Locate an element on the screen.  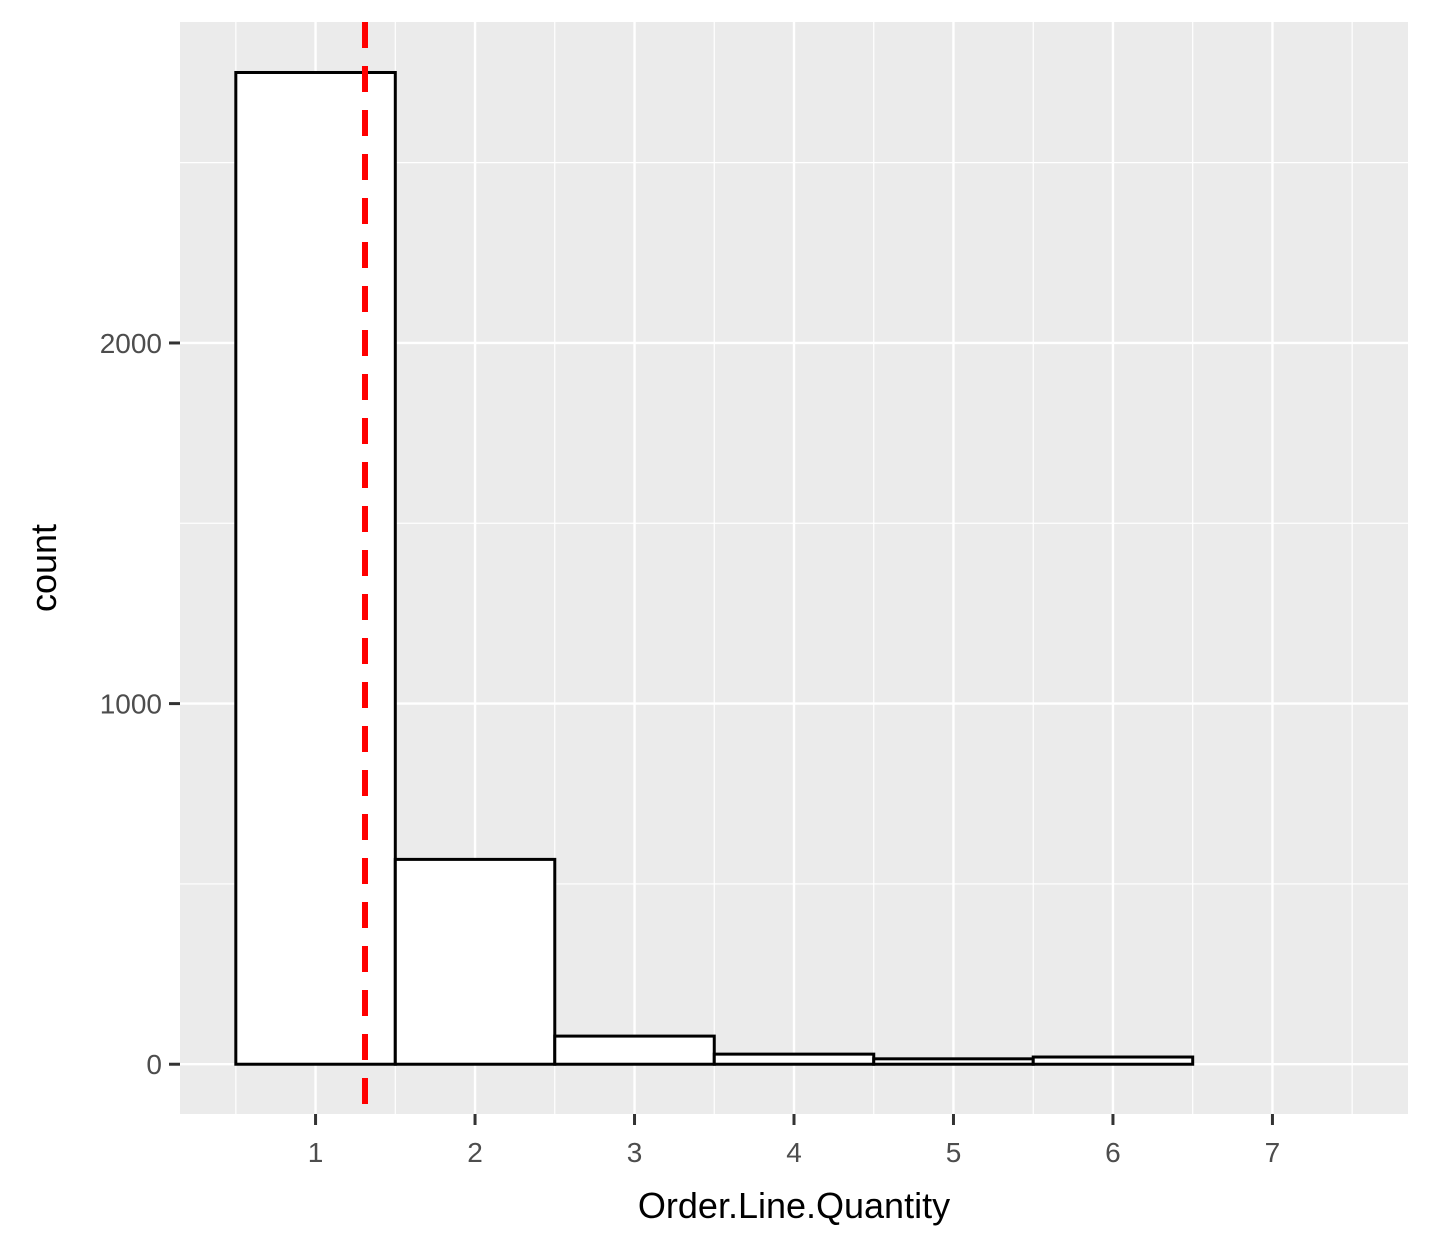
y-tick-label: 0 is located at coordinates (154, 1064).